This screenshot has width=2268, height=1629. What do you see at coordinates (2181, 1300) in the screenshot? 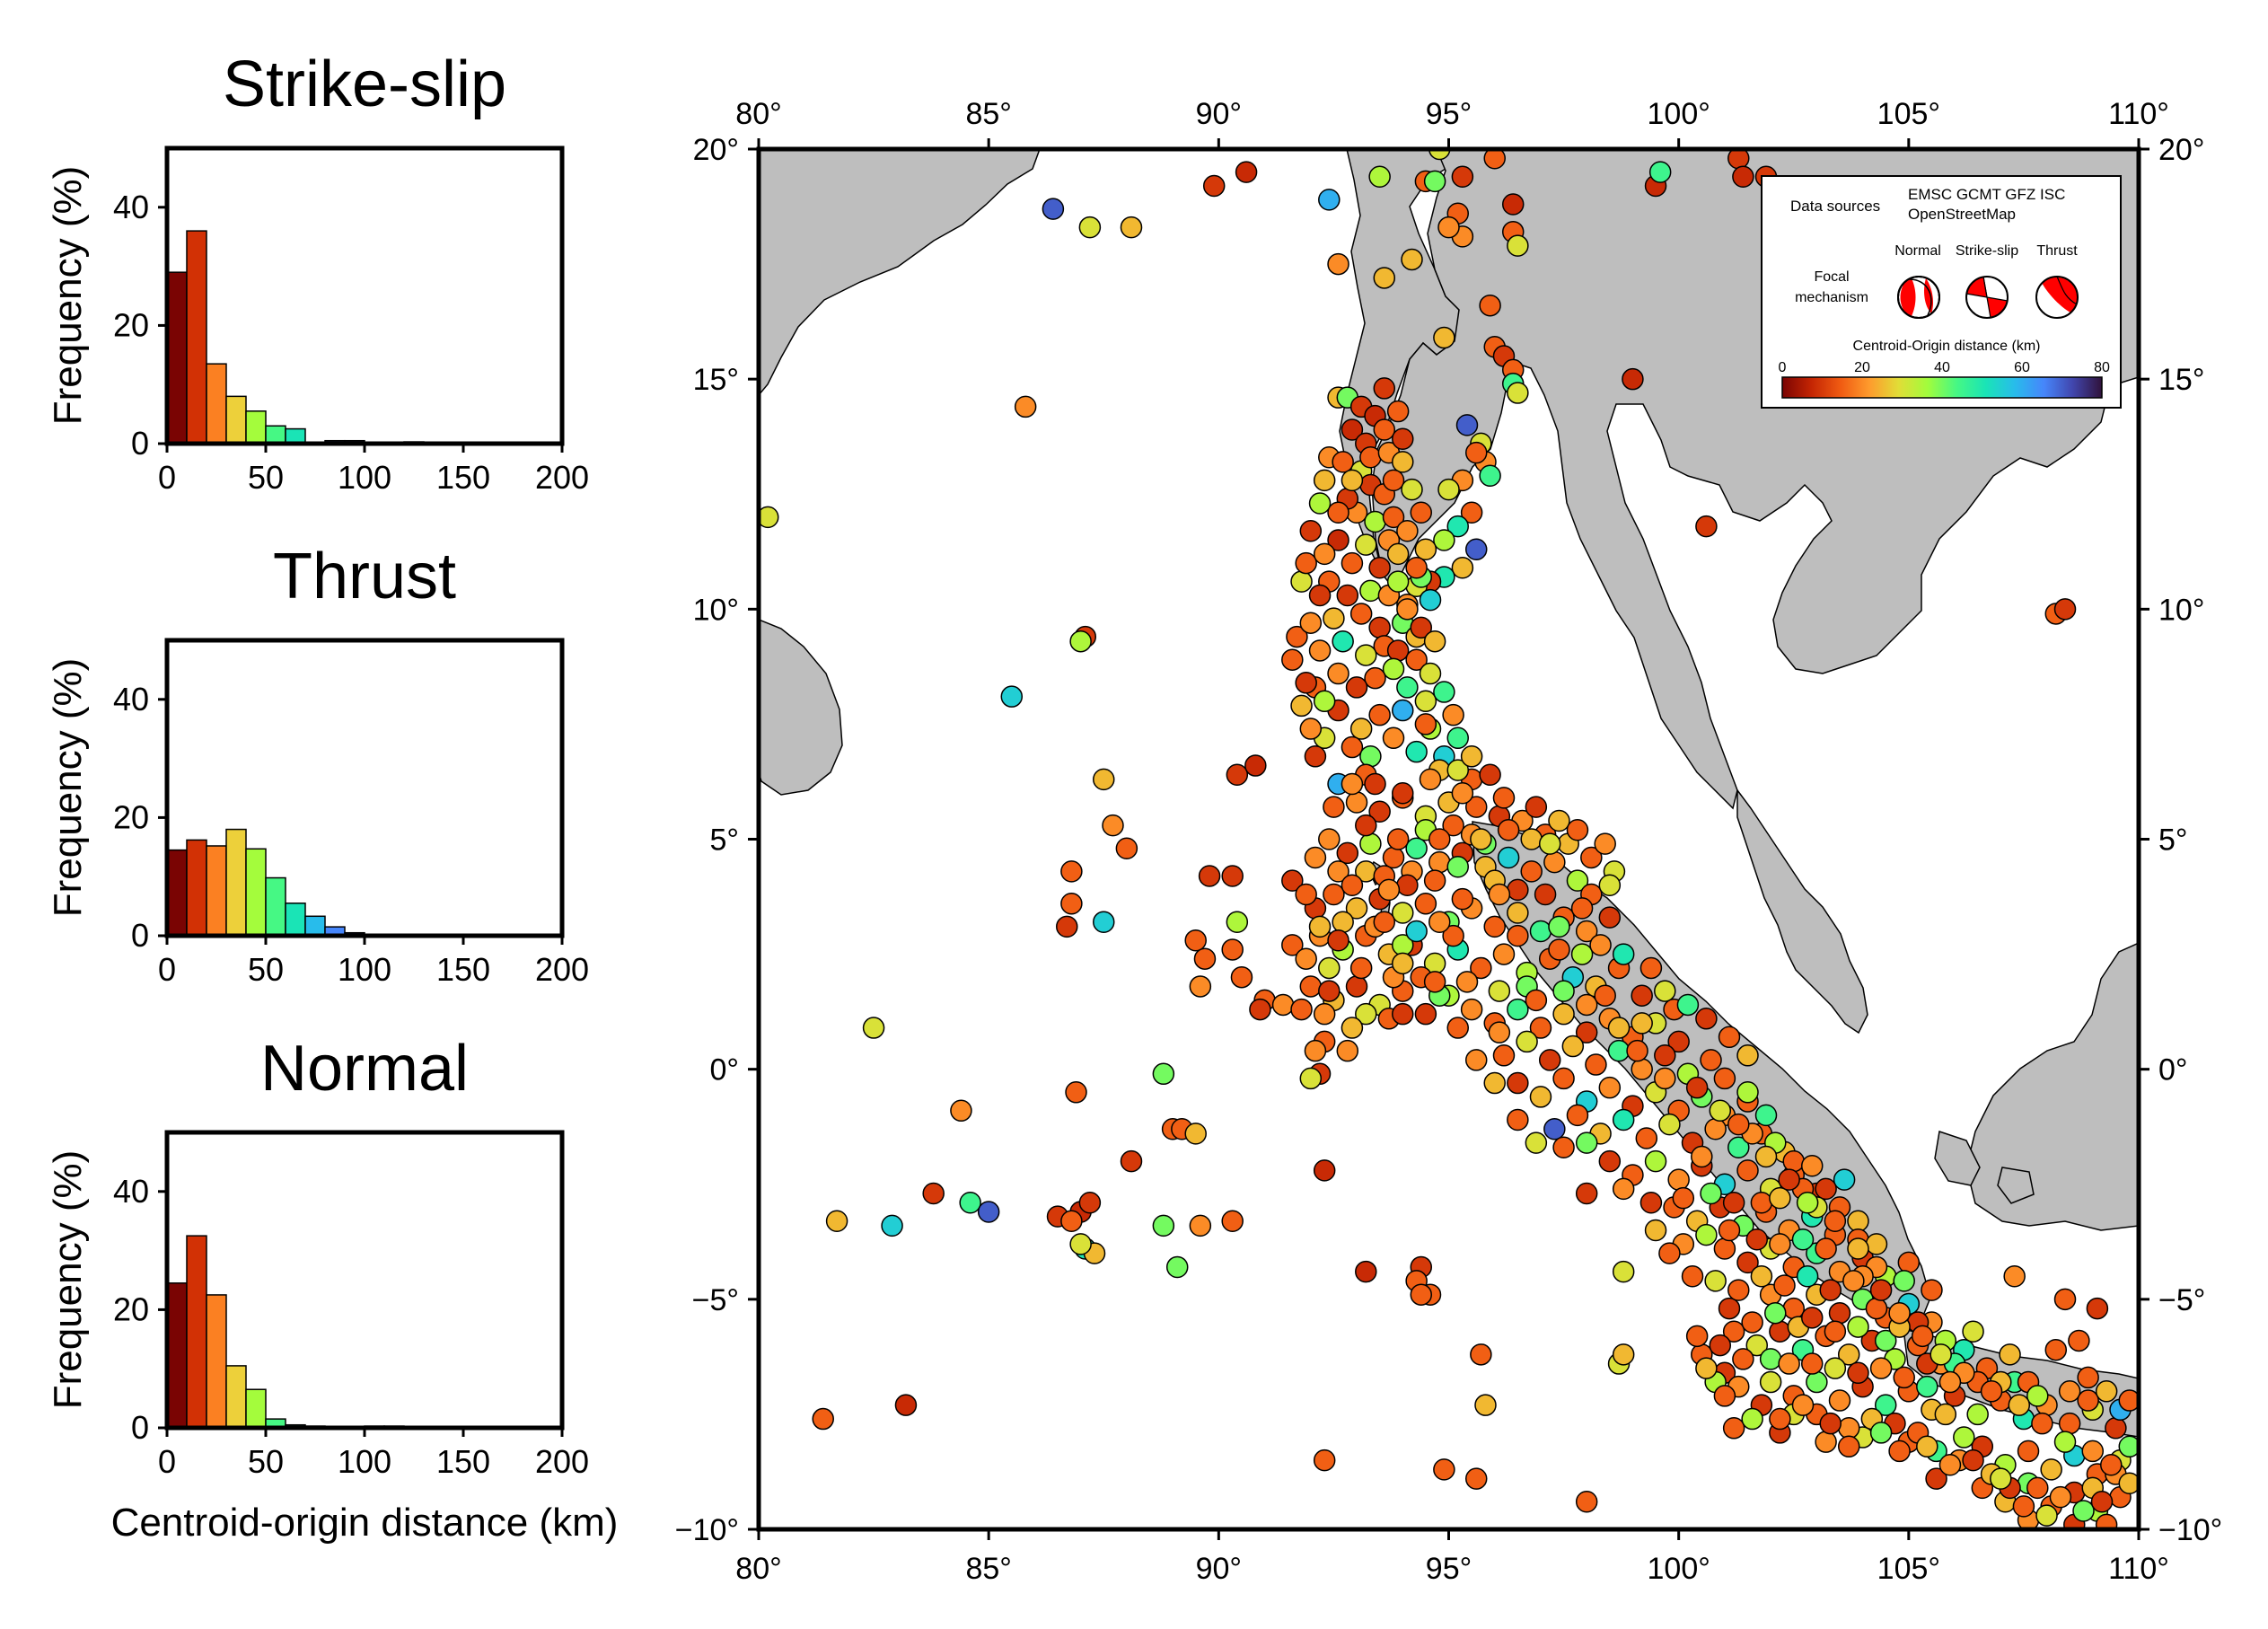
I see `lat-label-right: −5°` at bounding box center [2181, 1300].